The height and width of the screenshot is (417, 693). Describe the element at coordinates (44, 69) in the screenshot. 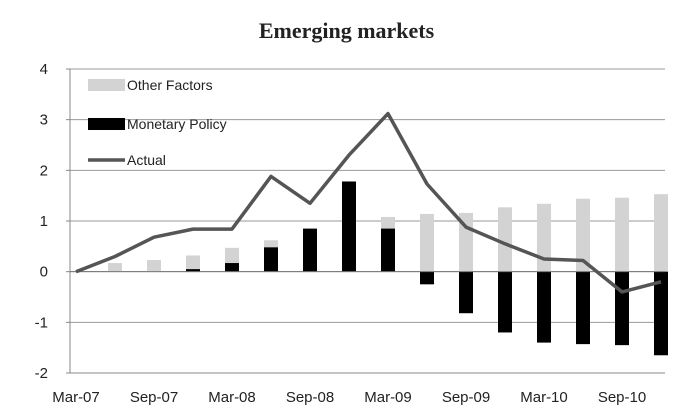

I see `y-tick-label: 4` at that location.